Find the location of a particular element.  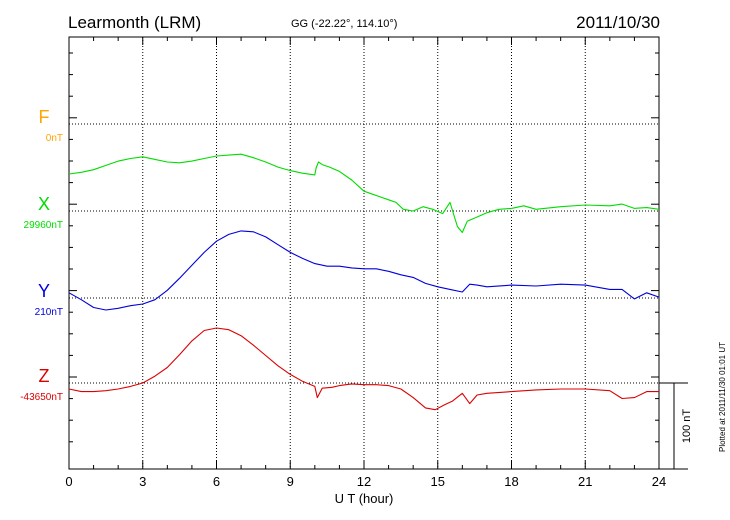

date-label: 2011/10/30 is located at coordinates (618, 22).